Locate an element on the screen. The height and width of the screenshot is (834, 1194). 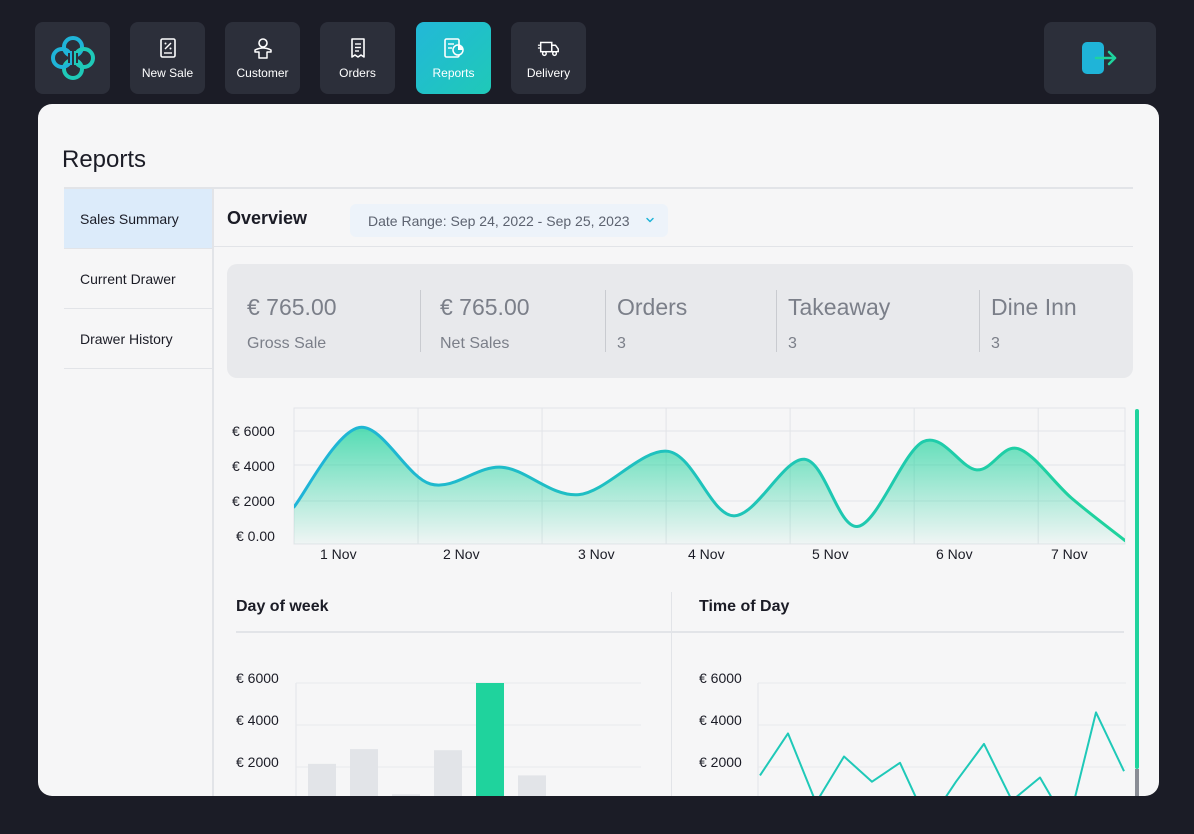
nav-delivery-label: Delivery is located at coordinates (548, 73).